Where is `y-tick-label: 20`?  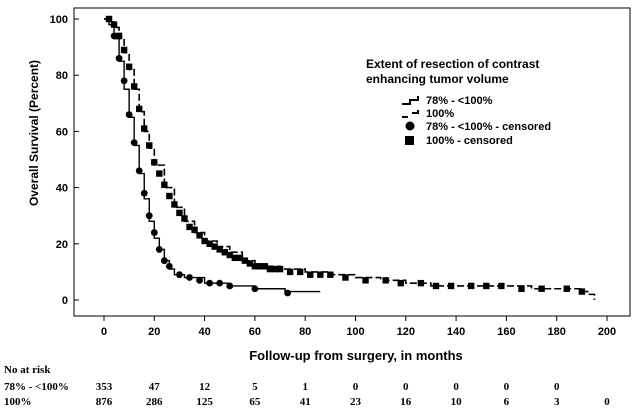
y-tick-label: 20 is located at coordinates (62, 245).